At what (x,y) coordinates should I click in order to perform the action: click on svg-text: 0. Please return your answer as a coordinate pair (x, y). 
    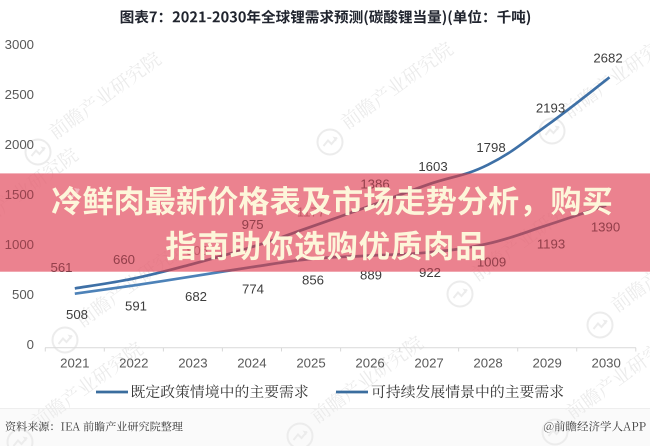
    Looking at the image, I should click on (30, 344).